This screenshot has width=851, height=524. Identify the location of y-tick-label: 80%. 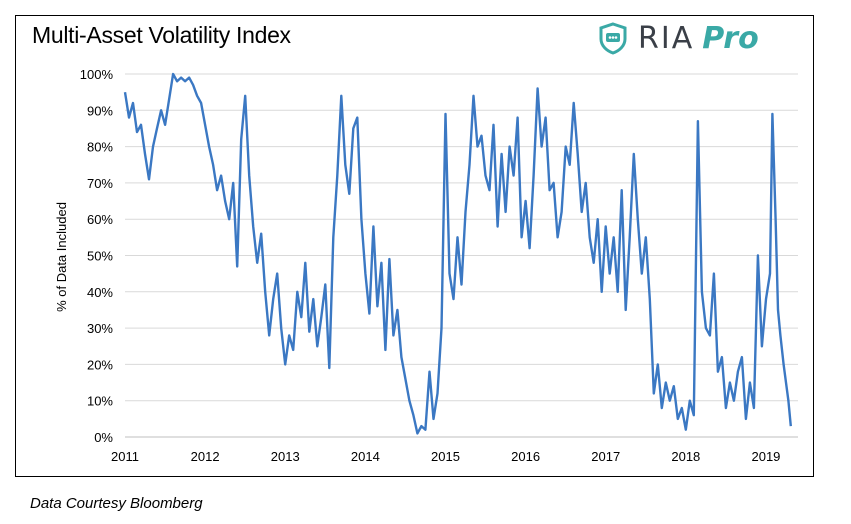
(100, 147).